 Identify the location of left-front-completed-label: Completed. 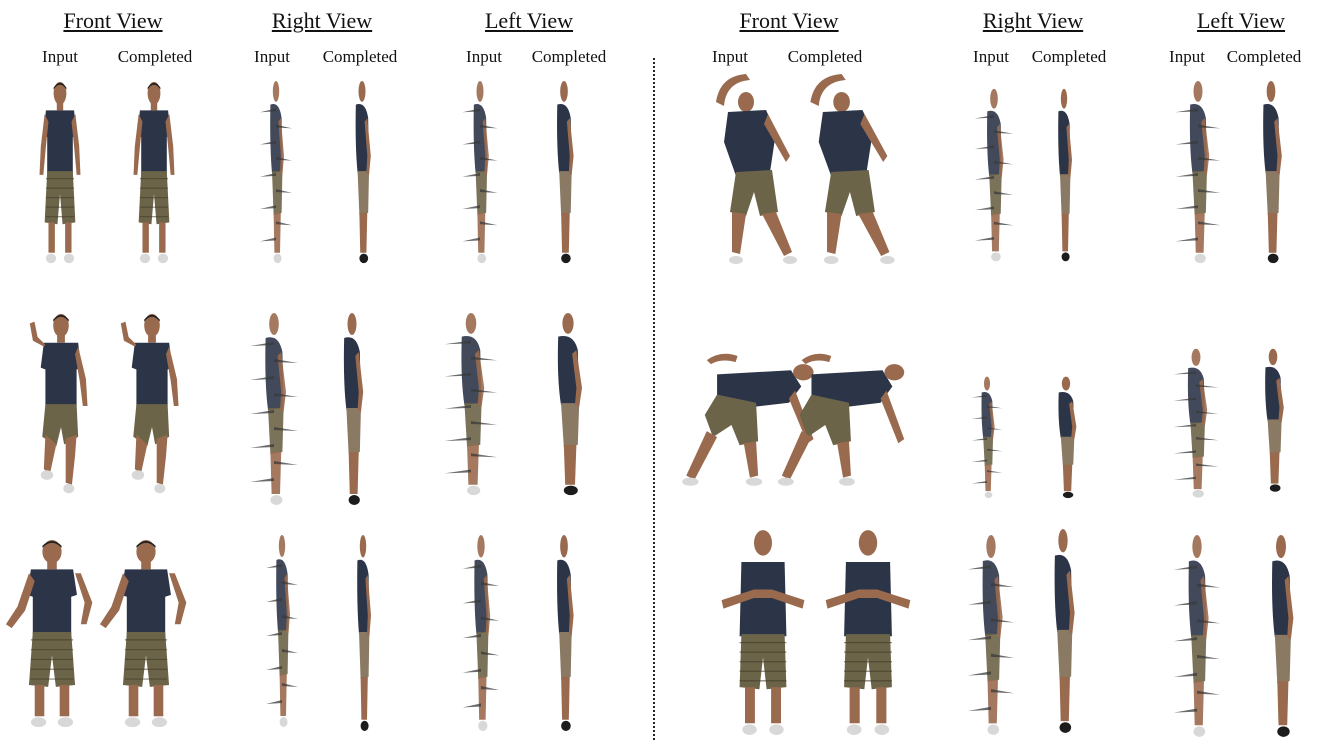
(155, 56).